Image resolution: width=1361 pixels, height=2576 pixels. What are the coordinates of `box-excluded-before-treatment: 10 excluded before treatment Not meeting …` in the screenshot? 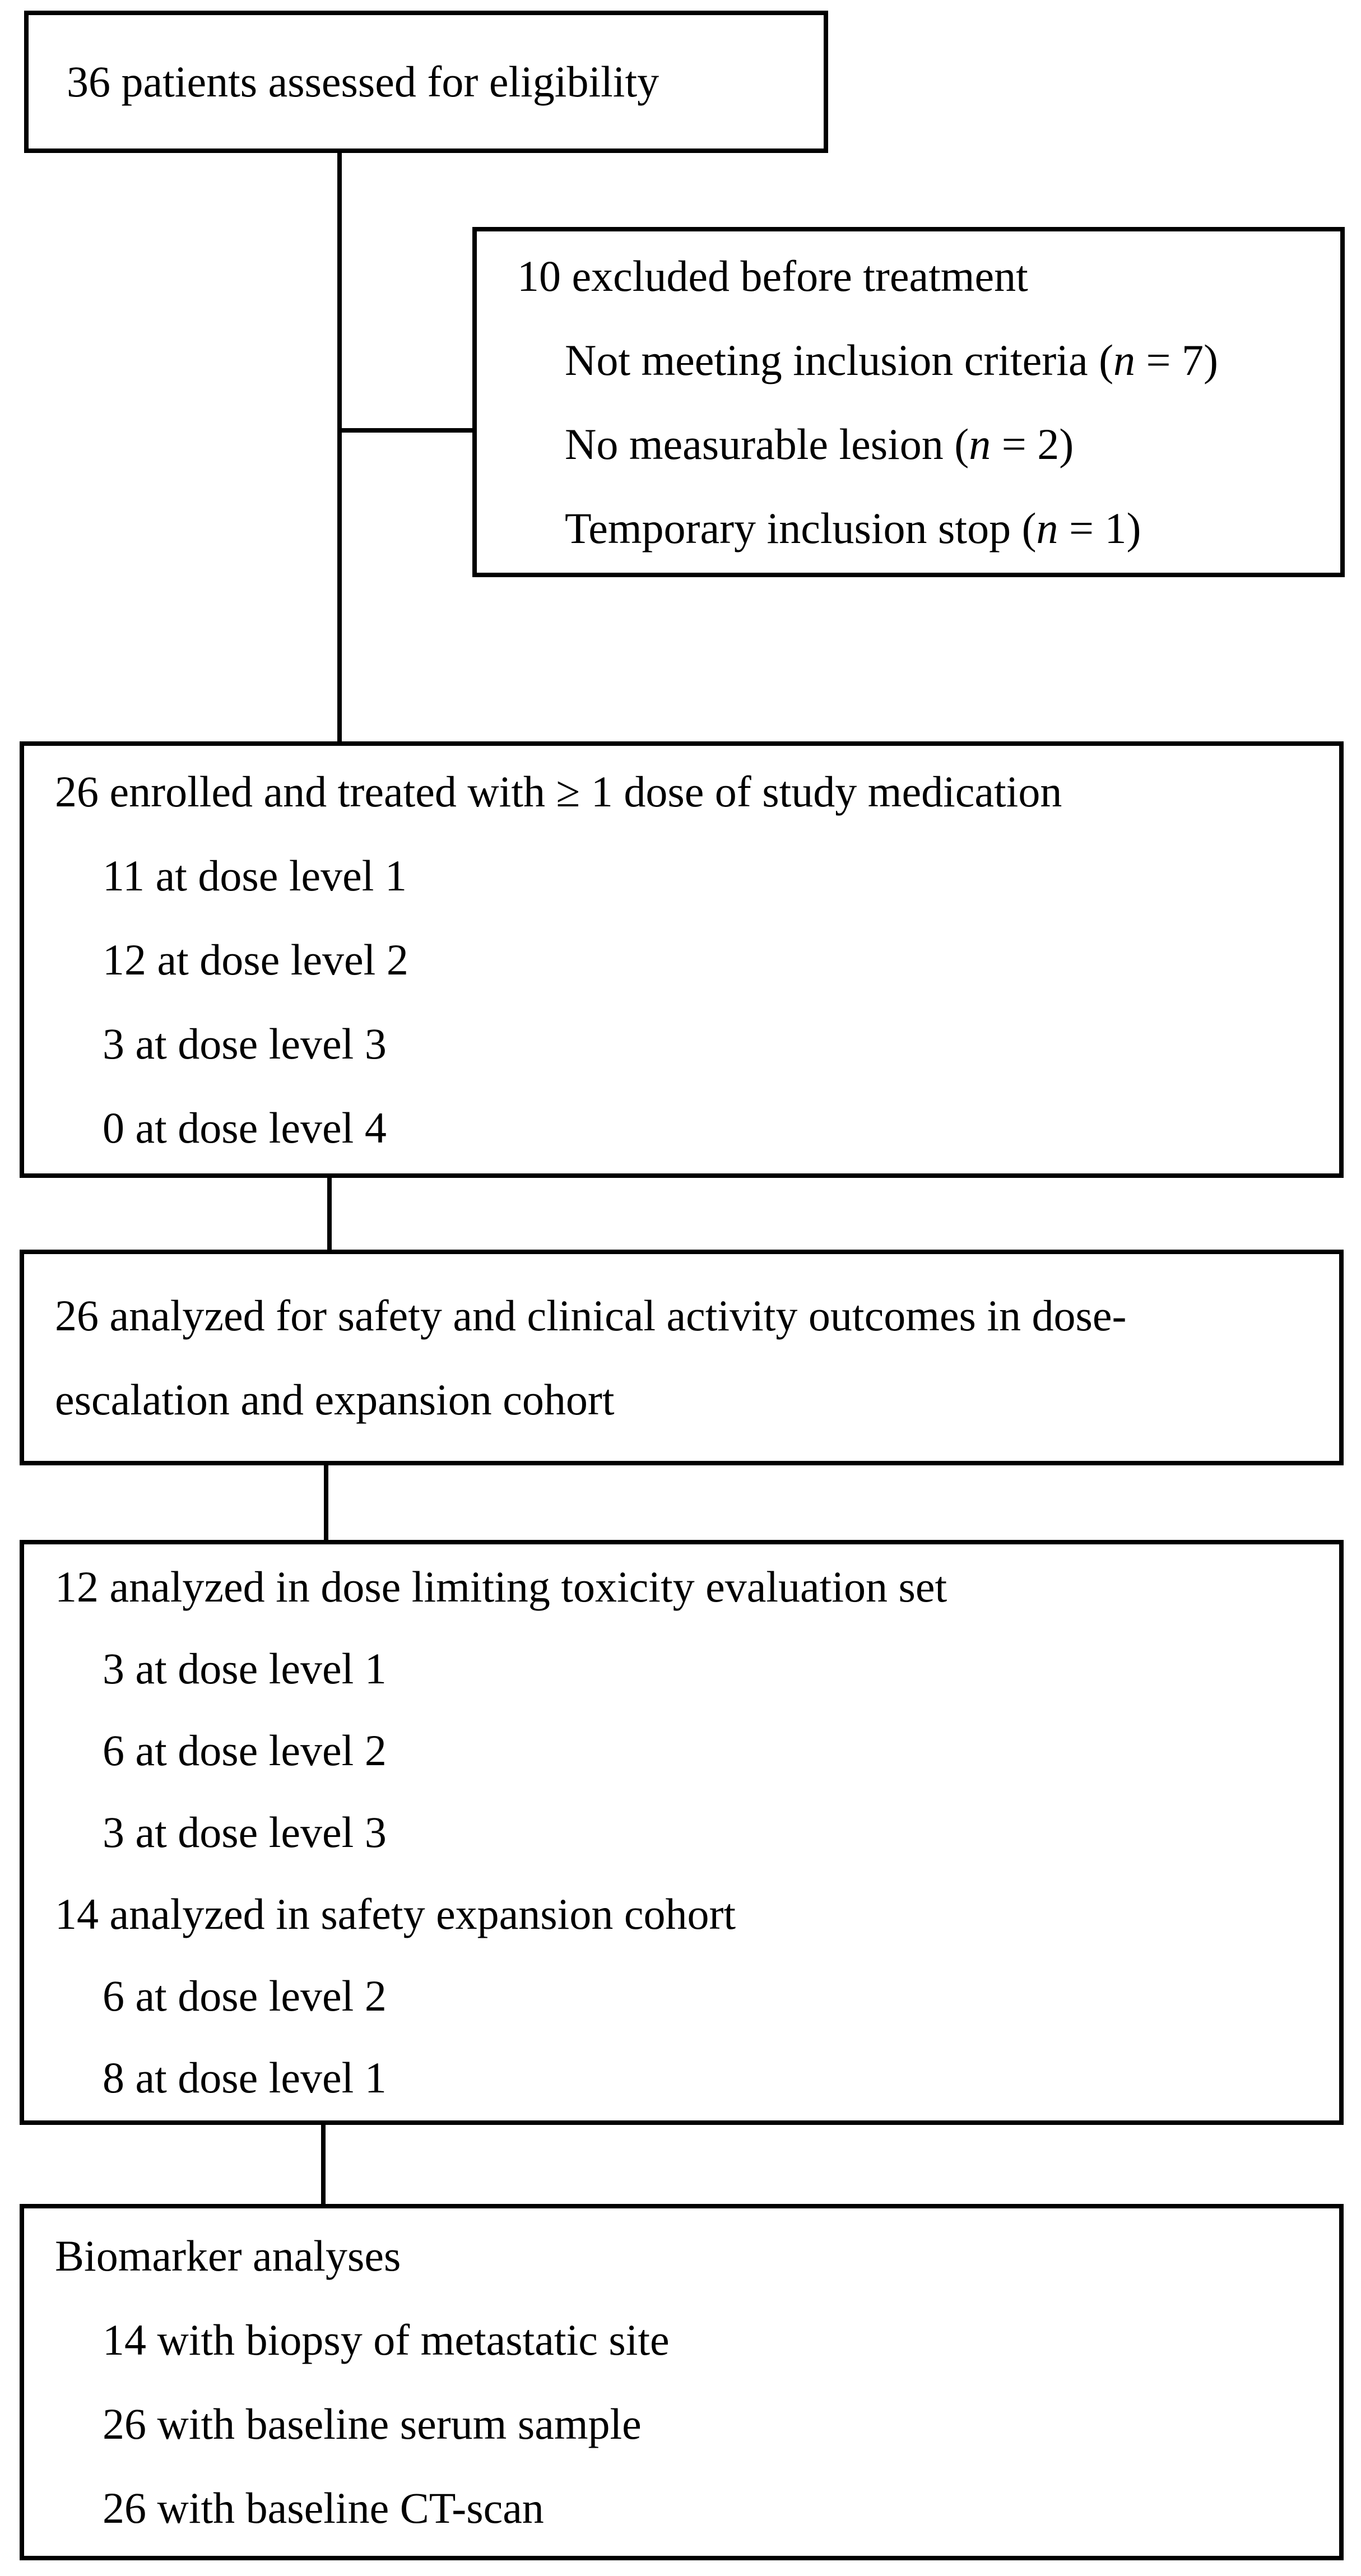 It's located at (908, 402).